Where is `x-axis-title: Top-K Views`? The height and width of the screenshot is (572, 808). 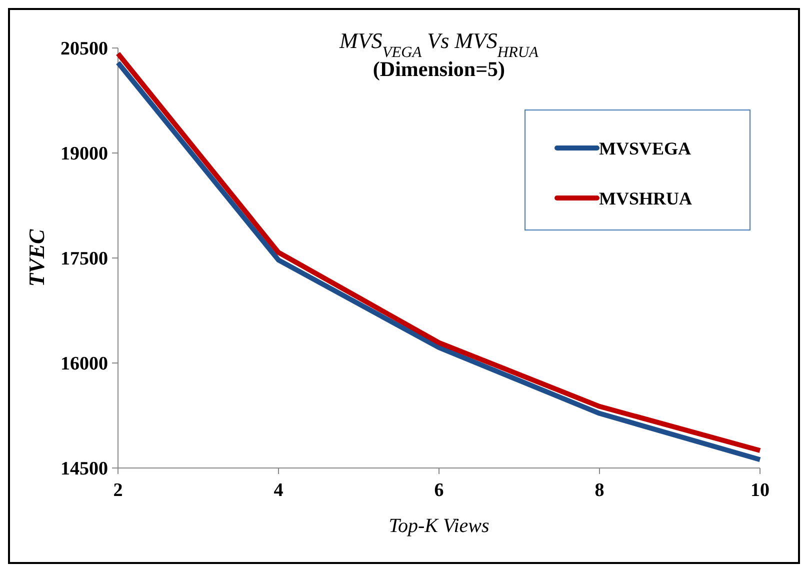
x-axis-title: Top-K Views is located at coordinates (439, 526).